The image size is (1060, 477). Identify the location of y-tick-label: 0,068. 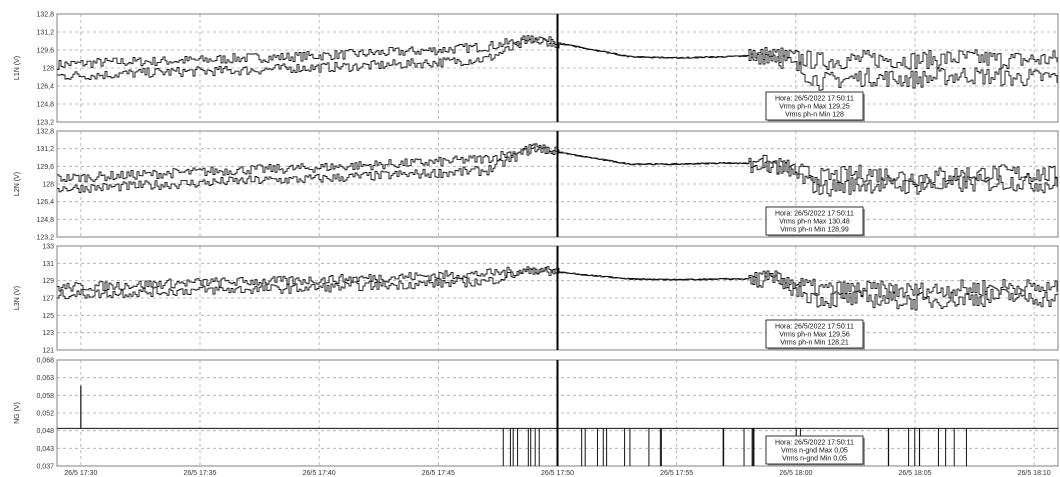
(45, 361).